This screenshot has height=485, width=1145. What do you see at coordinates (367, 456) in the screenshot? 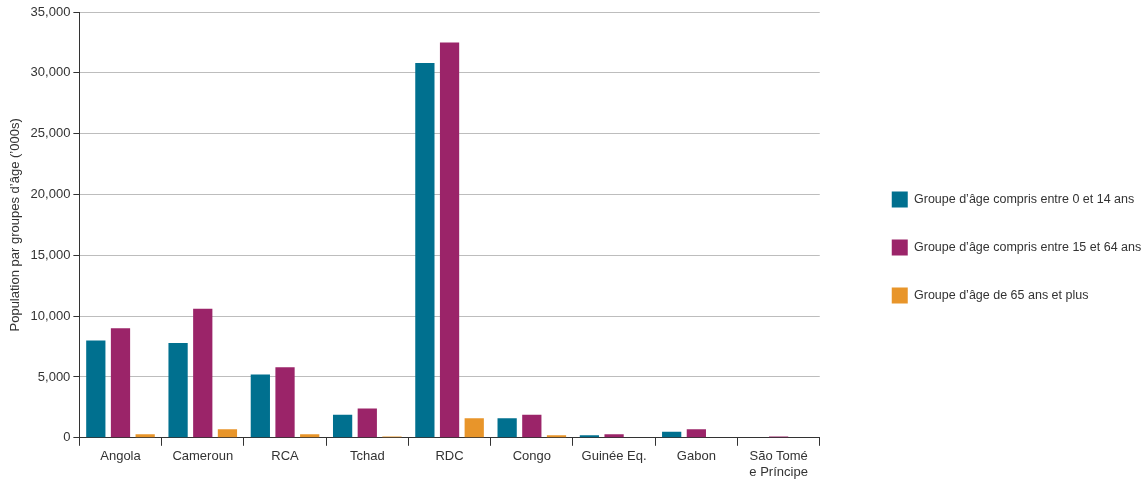
I see `x-tick-label: Tchad` at bounding box center [367, 456].